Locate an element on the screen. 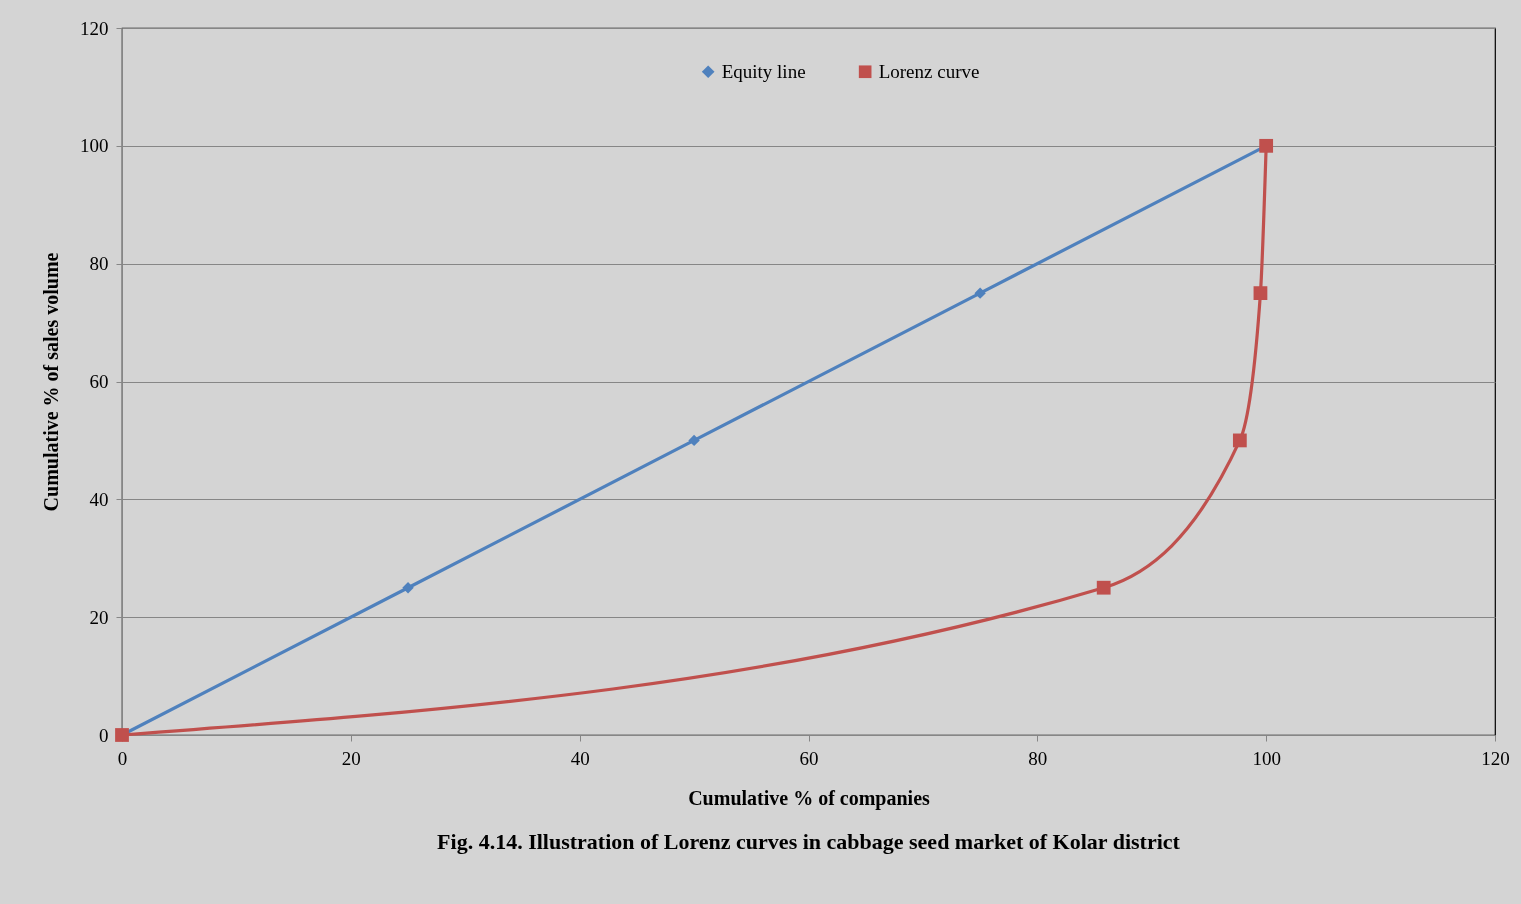 Image resolution: width=1521 pixels, height=904 pixels. y-tick-label: 0 is located at coordinates (104, 735).